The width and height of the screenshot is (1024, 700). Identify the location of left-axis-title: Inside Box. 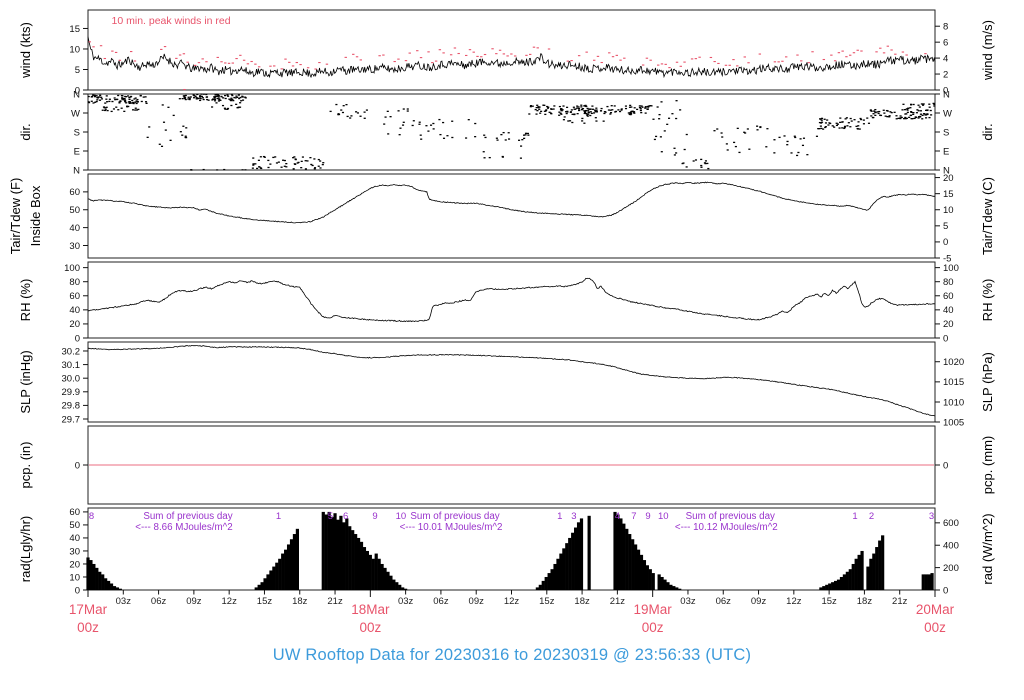
(35, 215).